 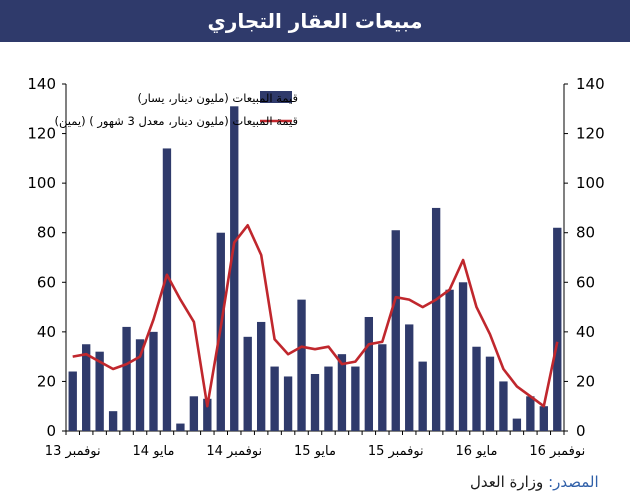 I want to click on left-tick-label: 140, so click(x=41, y=84).